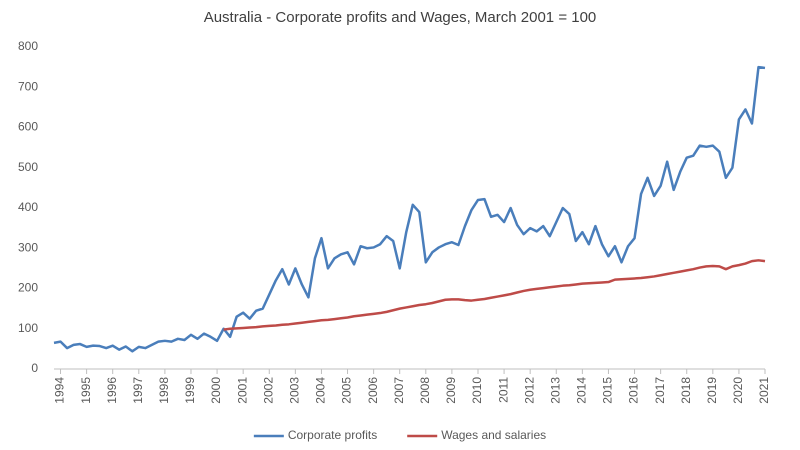  What do you see at coordinates (112, 390) in the screenshot?
I see `x-tick-label: 1996` at bounding box center [112, 390].